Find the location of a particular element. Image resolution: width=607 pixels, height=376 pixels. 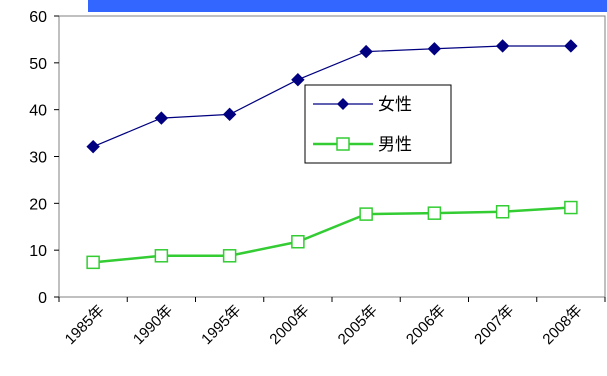

x-tick-label: 1985年 is located at coordinates (85, 325).